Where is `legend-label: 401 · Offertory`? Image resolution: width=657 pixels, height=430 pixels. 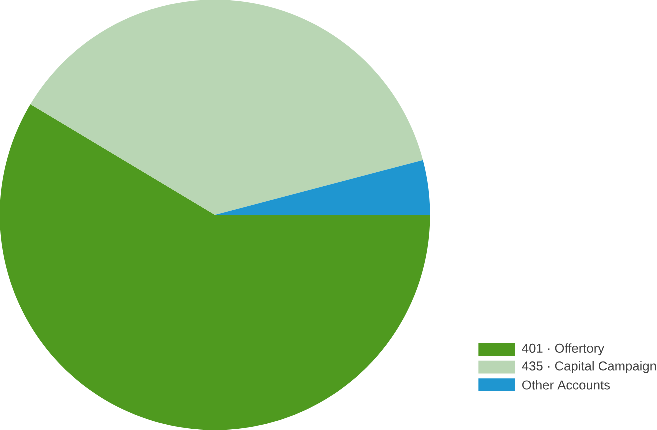 legend-label: 401 · Offertory is located at coordinates (563, 349).